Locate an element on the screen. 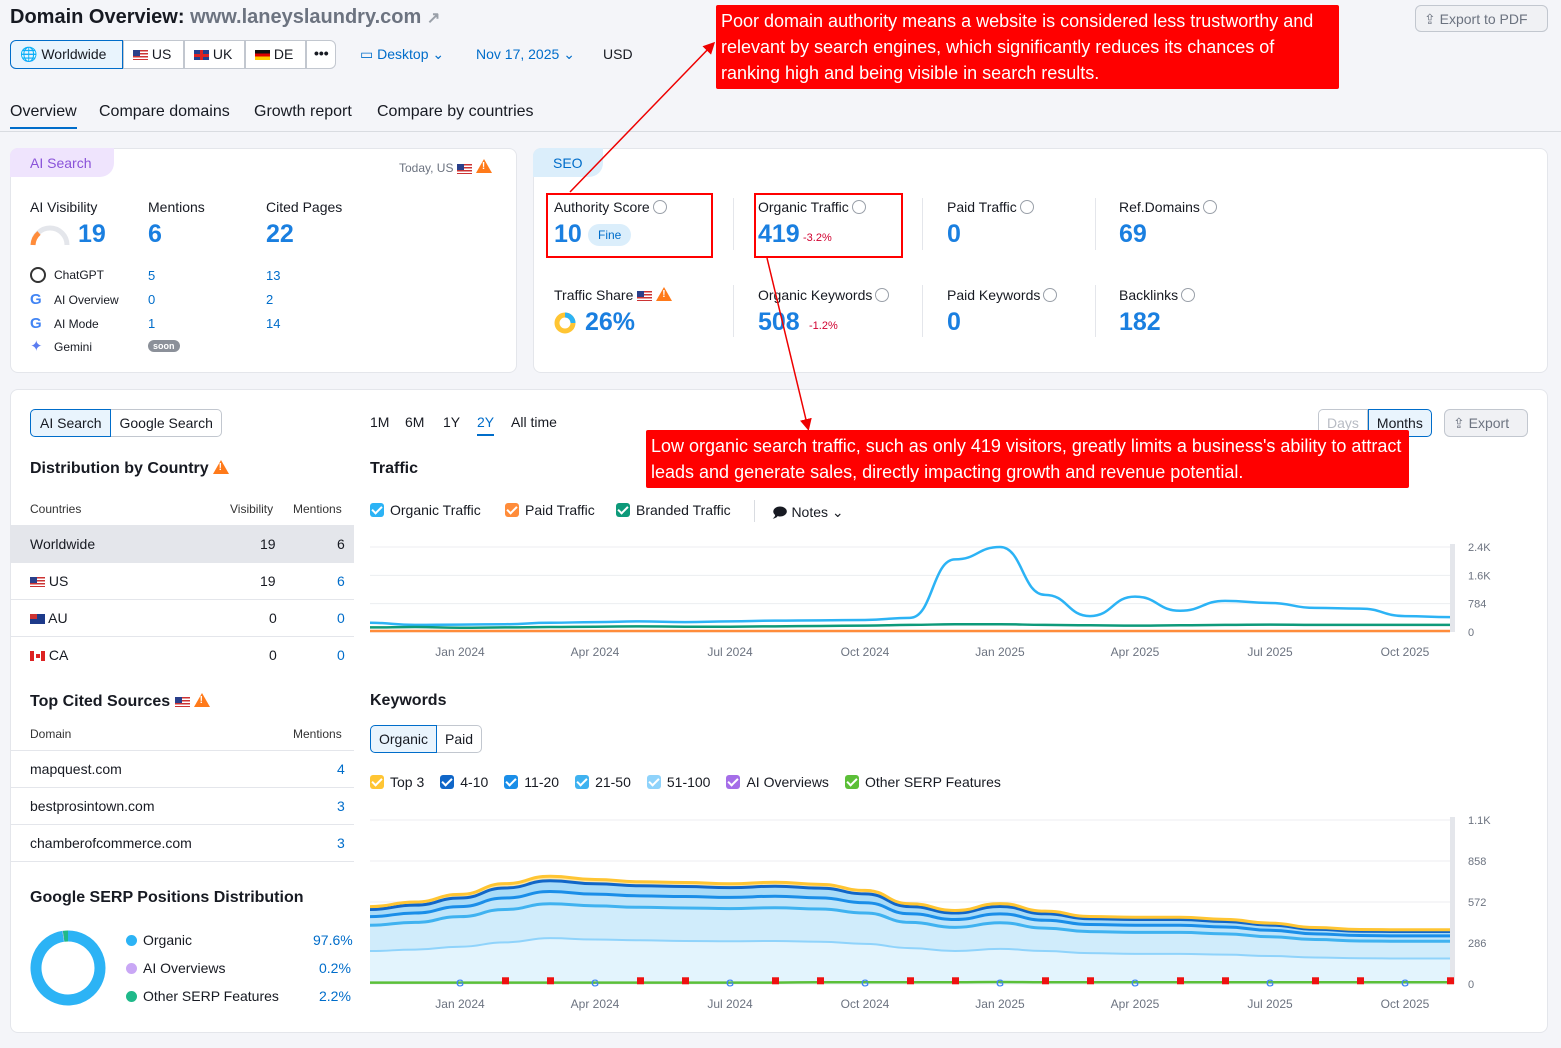 The image size is (1561, 1048). paid-keywords-value: 0 is located at coordinates (954, 322).